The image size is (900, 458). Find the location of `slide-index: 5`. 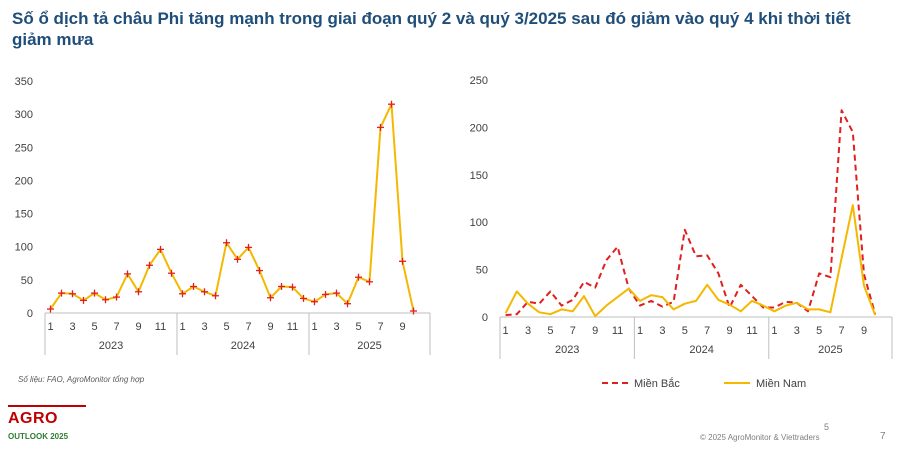

slide-index: 5 is located at coordinates (827, 427).